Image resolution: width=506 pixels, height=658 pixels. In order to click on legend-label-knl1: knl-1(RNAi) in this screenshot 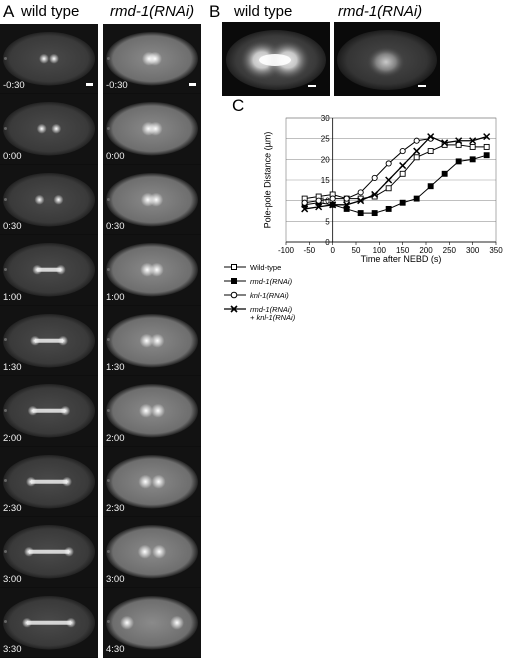, I will do `click(269, 295)`.